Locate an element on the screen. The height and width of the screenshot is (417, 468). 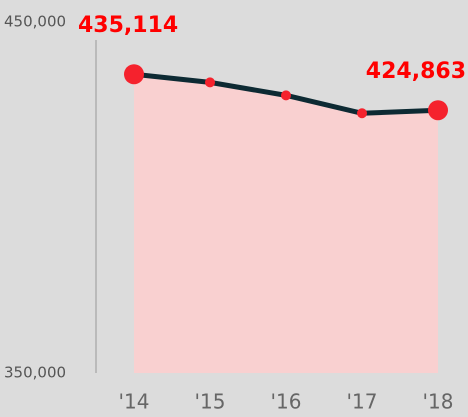
x-tick-label: '16 is located at coordinates (286, 402).